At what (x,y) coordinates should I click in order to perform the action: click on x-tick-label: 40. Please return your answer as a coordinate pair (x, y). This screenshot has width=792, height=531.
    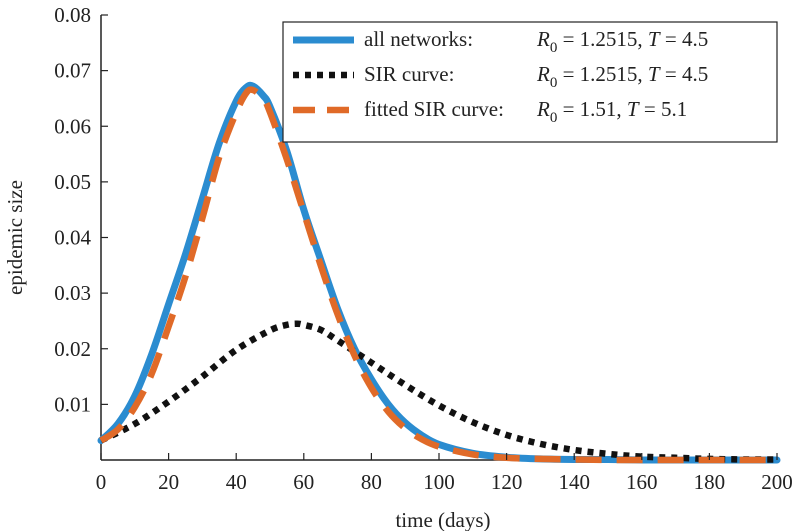
    Looking at the image, I should click on (236, 482).